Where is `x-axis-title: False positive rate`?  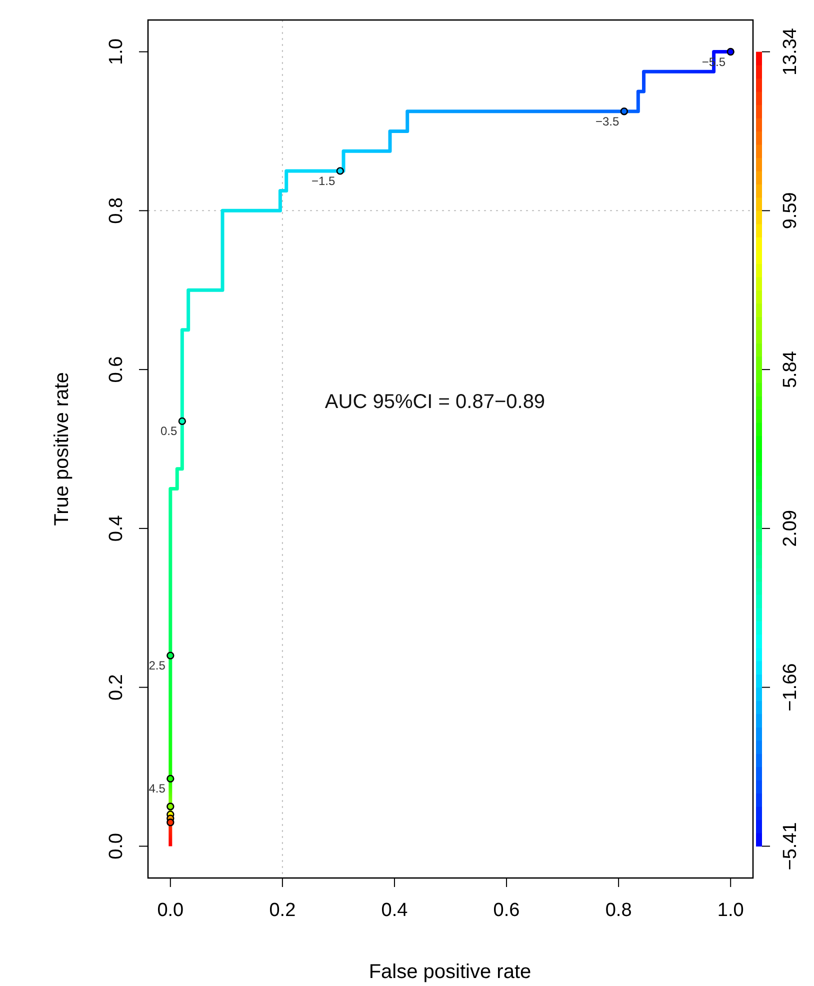 x-axis-title: False positive rate is located at coordinates (450, 972).